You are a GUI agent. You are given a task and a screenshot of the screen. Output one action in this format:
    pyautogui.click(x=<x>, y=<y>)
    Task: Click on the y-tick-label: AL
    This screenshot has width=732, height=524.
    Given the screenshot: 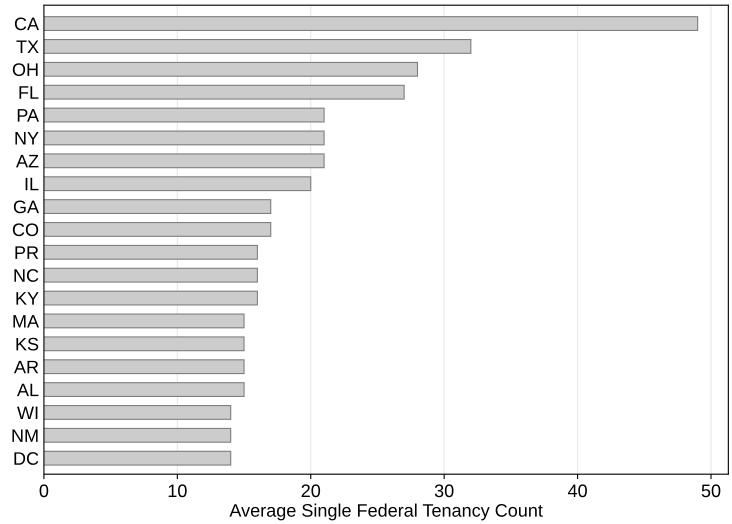 What is the action you would take?
    pyautogui.click(x=27, y=390)
    